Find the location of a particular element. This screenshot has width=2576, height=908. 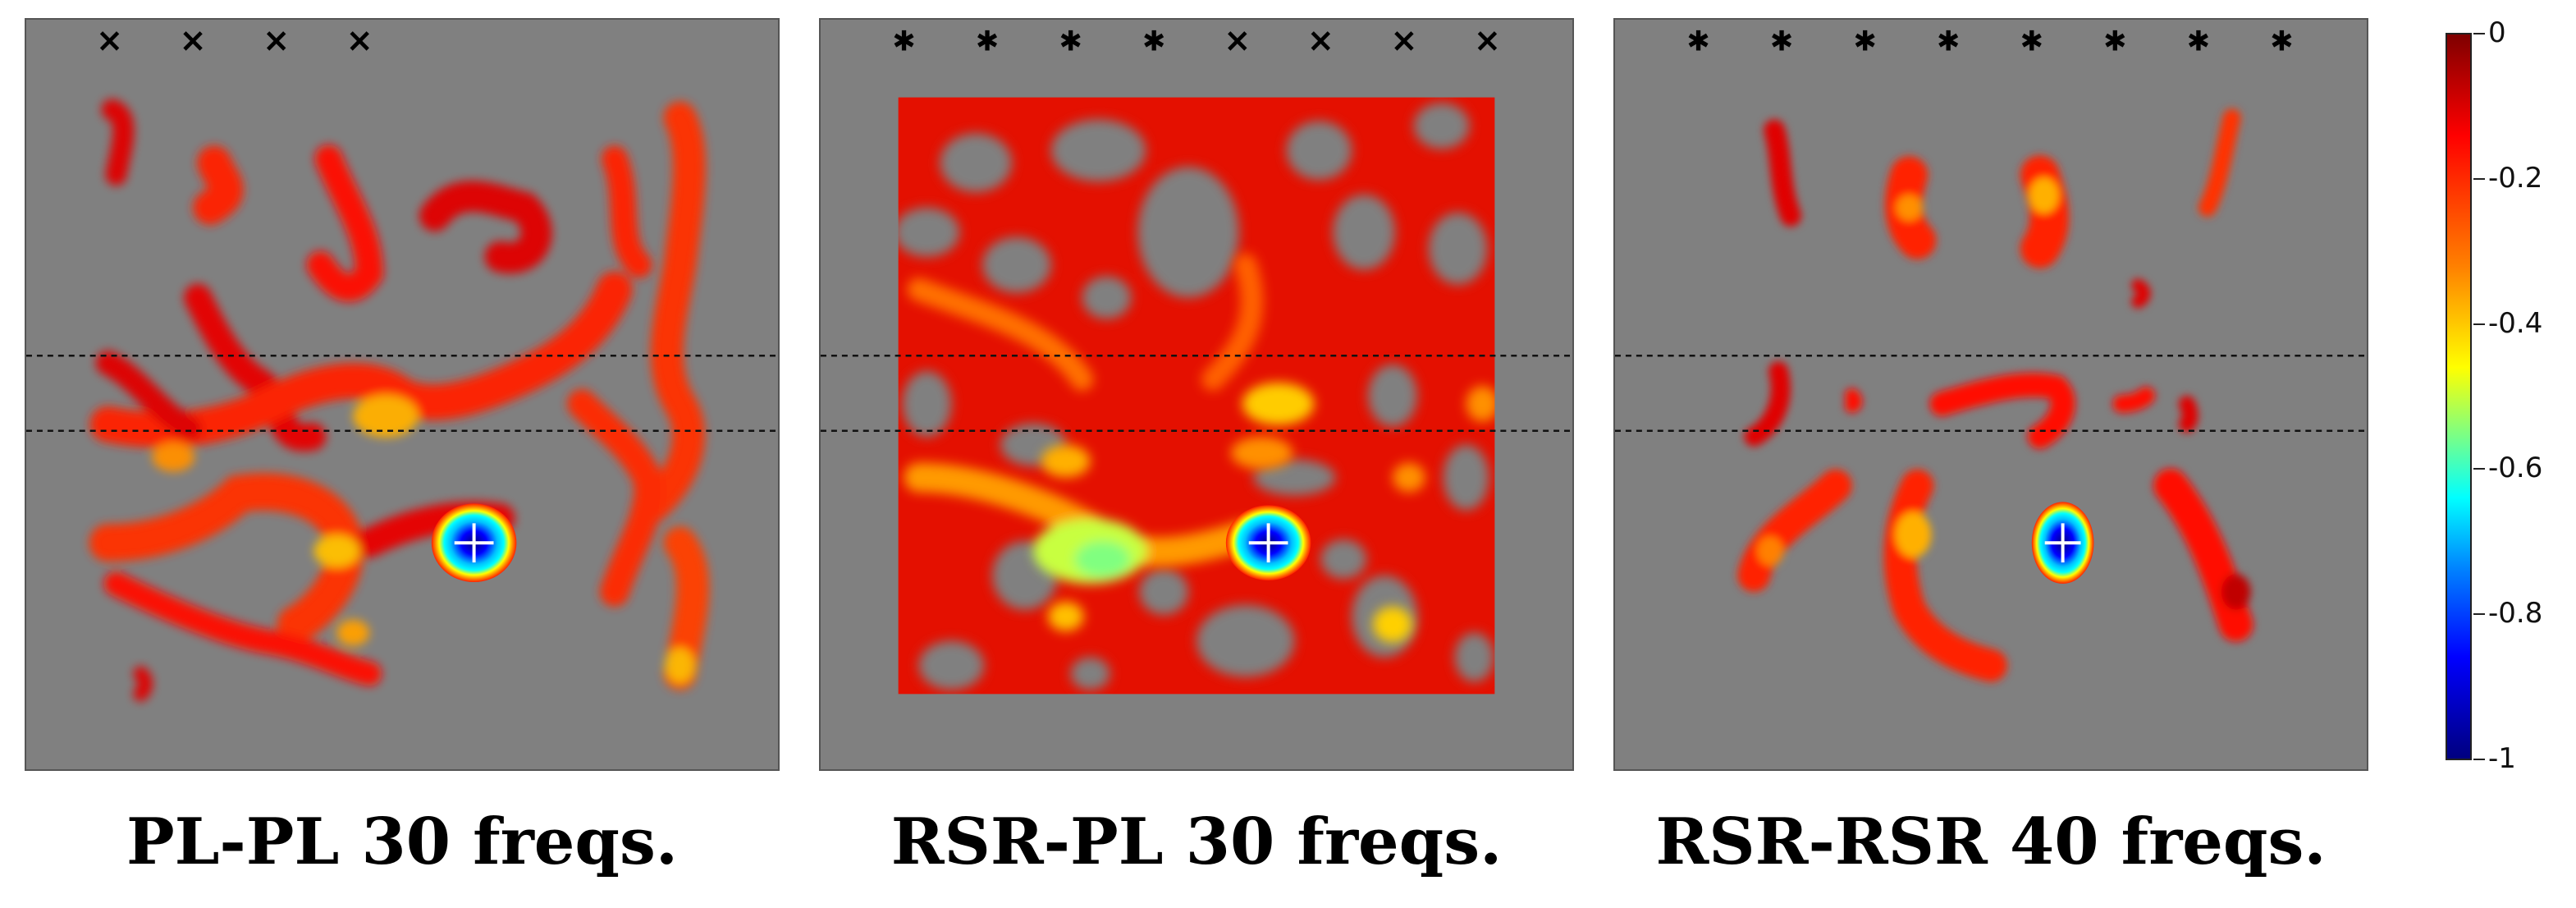

marker-row-3: ✱ ✱ ✱ ✱ ✱ ✱ ✱ ✱ is located at coordinates (1989, 41).